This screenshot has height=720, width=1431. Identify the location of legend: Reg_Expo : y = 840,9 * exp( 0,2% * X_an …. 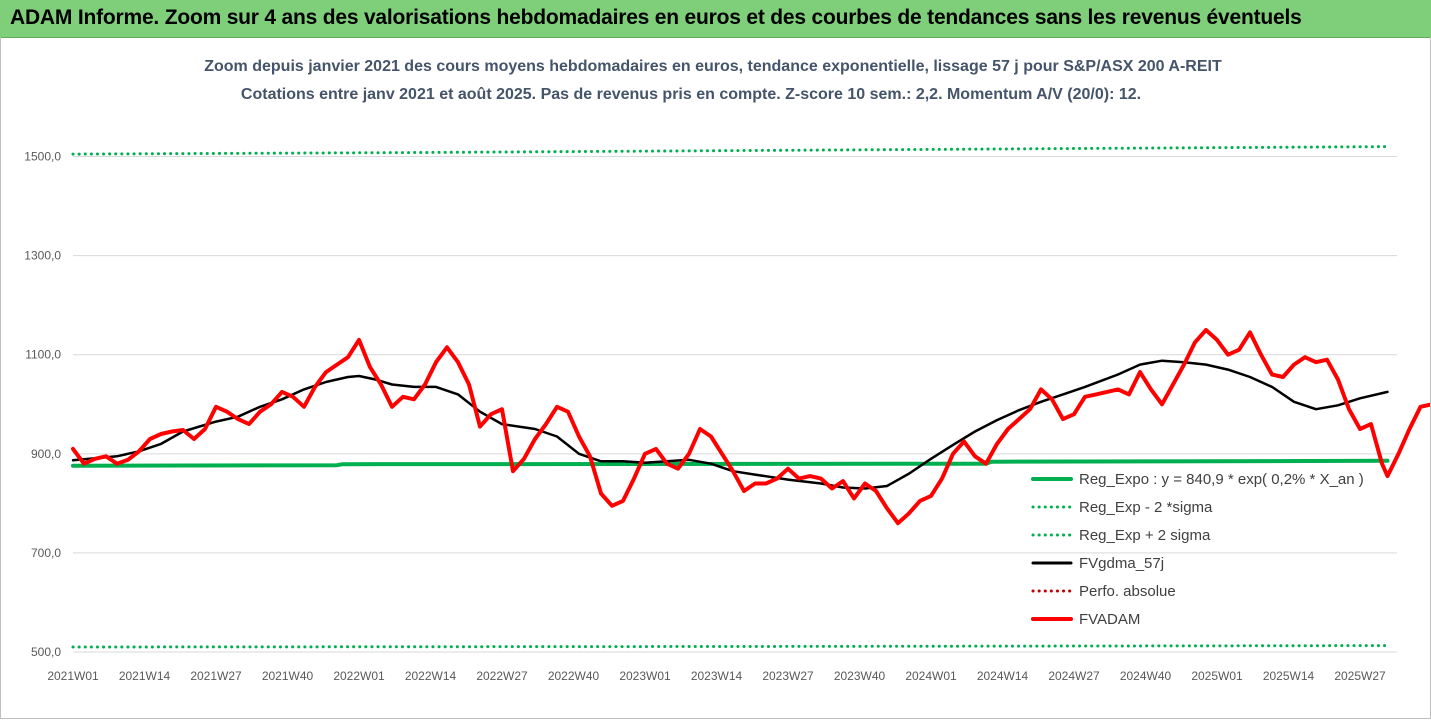
(1197, 549).